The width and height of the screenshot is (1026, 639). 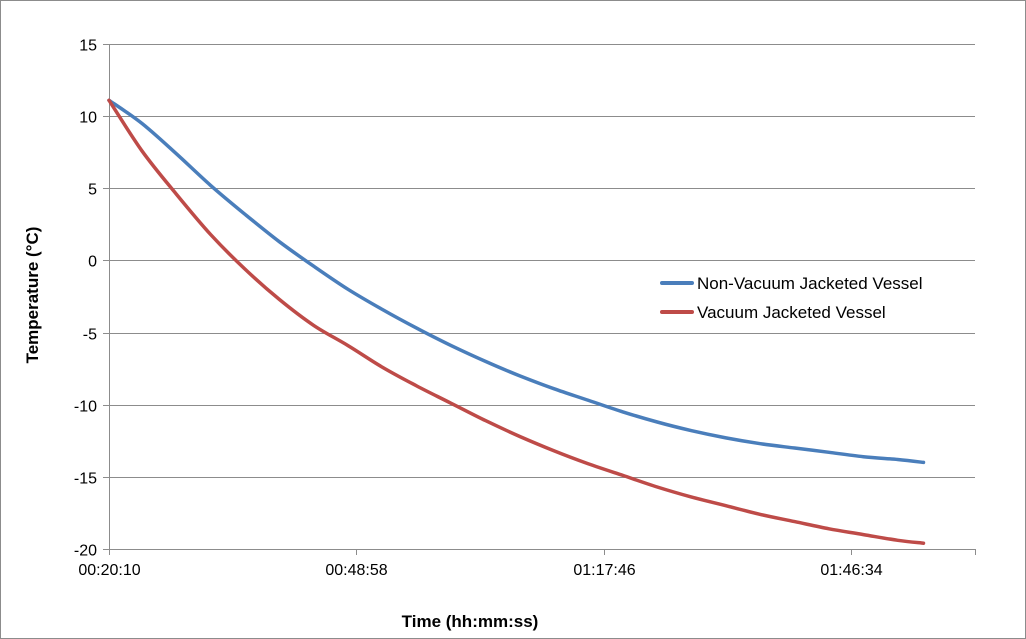 What do you see at coordinates (810, 283) in the screenshot?
I see `legend-label: Non-Vacuum Jacketed Vessel` at bounding box center [810, 283].